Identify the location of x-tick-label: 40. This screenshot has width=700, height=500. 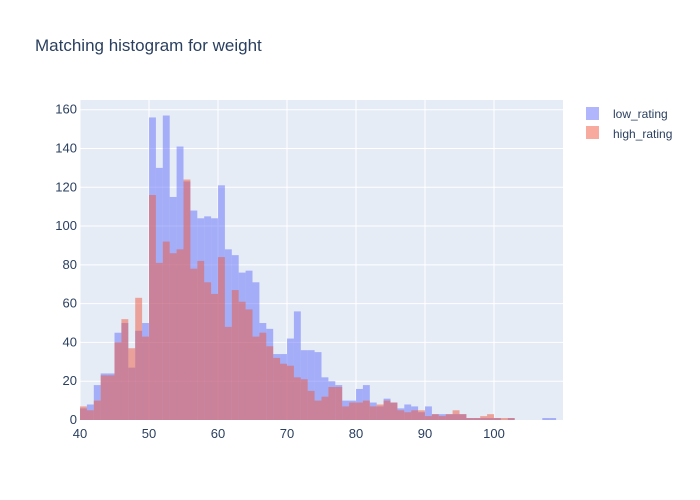
(80, 433).